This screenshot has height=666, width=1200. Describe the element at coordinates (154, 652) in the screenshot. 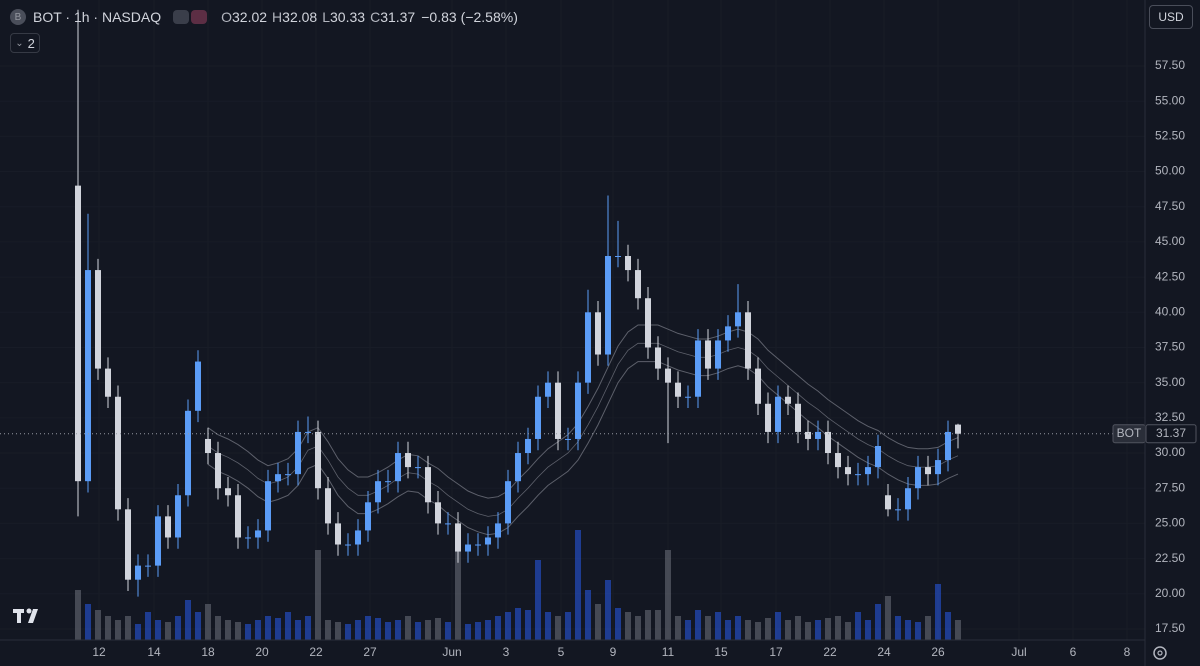

I see `x-tick-label: 14` at that location.